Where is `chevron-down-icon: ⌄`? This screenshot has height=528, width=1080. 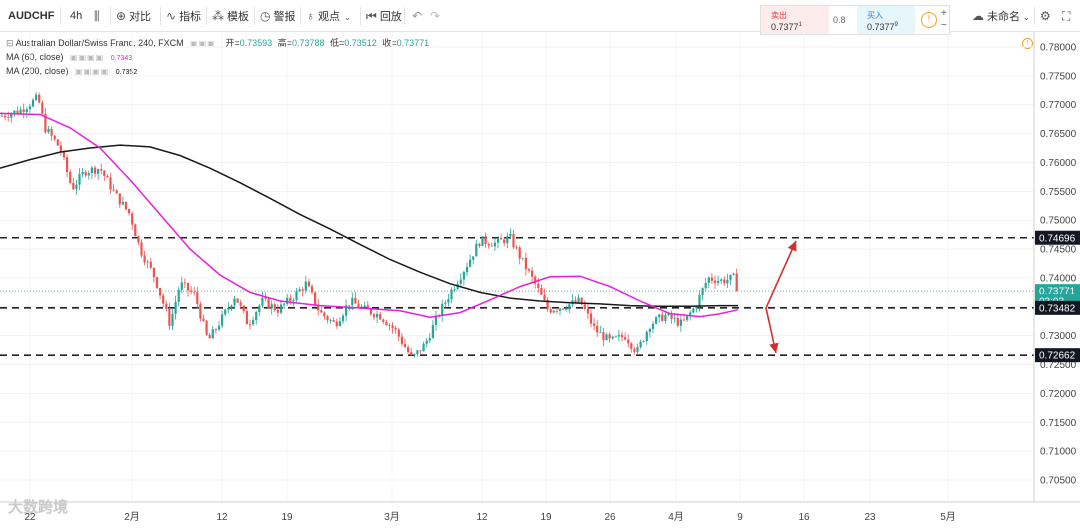
chevron-down-icon: ⌄ is located at coordinates (1026, 17).